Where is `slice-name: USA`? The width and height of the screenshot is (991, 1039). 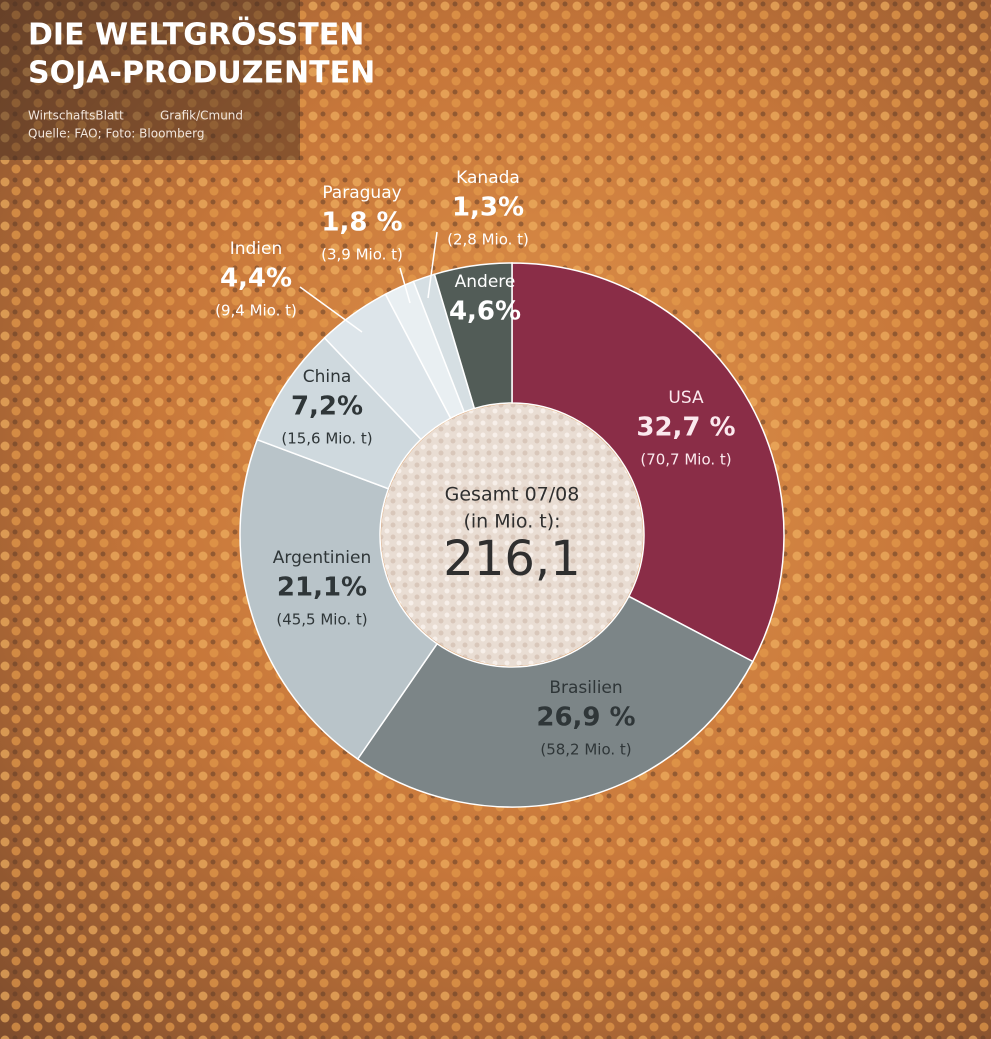
slice-name: USA is located at coordinates (686, 398).